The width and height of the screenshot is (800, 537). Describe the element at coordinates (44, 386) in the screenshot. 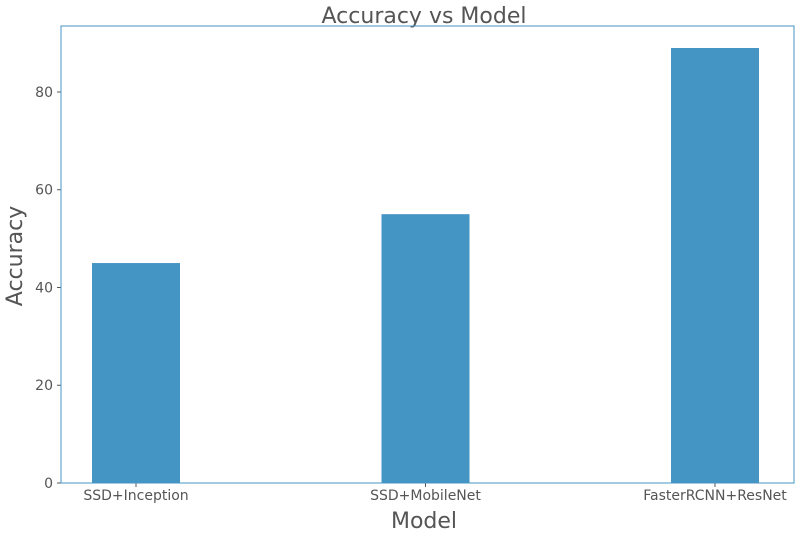

I see `y-tick-label: 20` at that location.